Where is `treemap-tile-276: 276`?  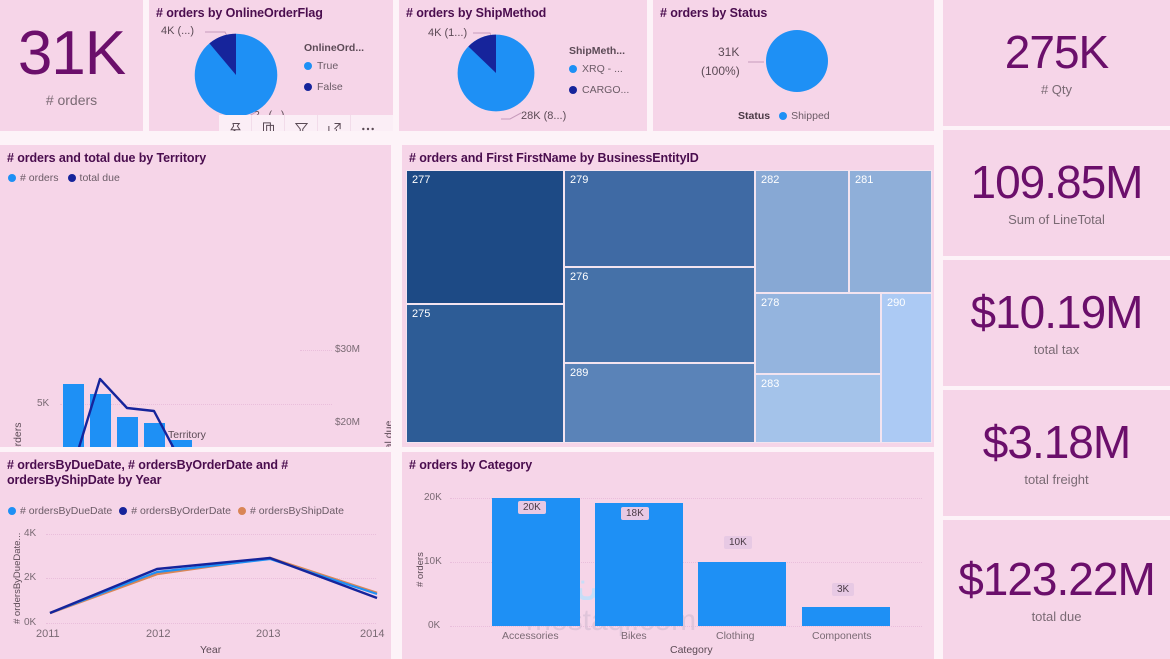
treemap-tile-276: 276 is located at coordinates (659, 315).